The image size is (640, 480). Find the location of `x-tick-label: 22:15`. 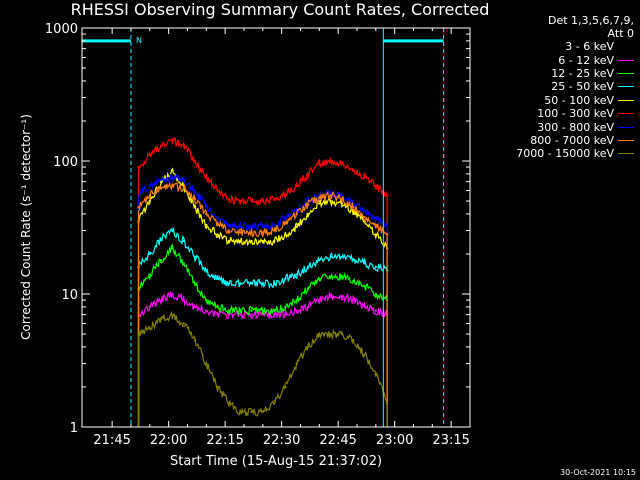

x-tick-label: 22:15 is located at coordinates (224, 440).